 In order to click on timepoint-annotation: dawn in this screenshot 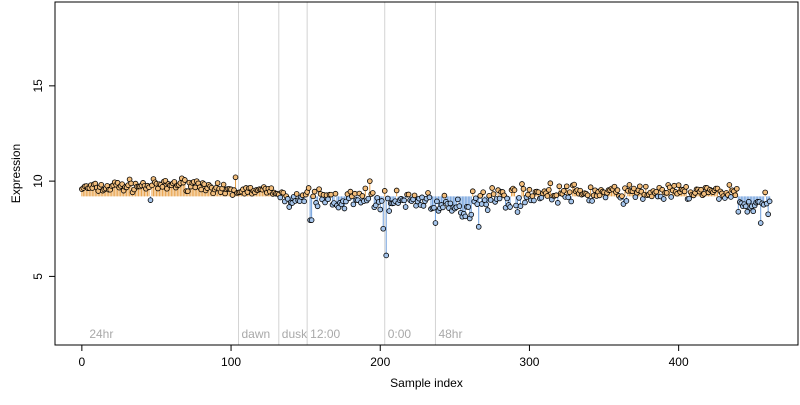, I will do `click(256, 334)`.